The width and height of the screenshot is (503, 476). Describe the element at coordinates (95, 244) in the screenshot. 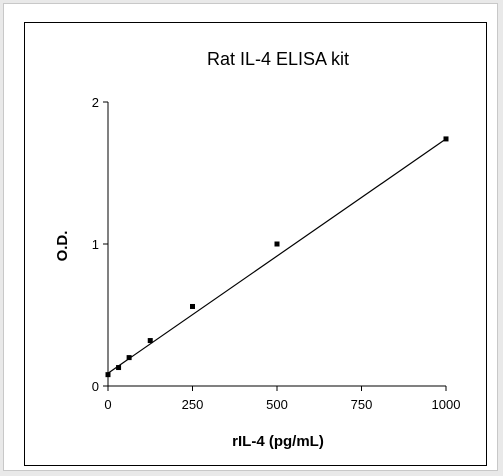

I see `y-tick-label: 1` at that location.